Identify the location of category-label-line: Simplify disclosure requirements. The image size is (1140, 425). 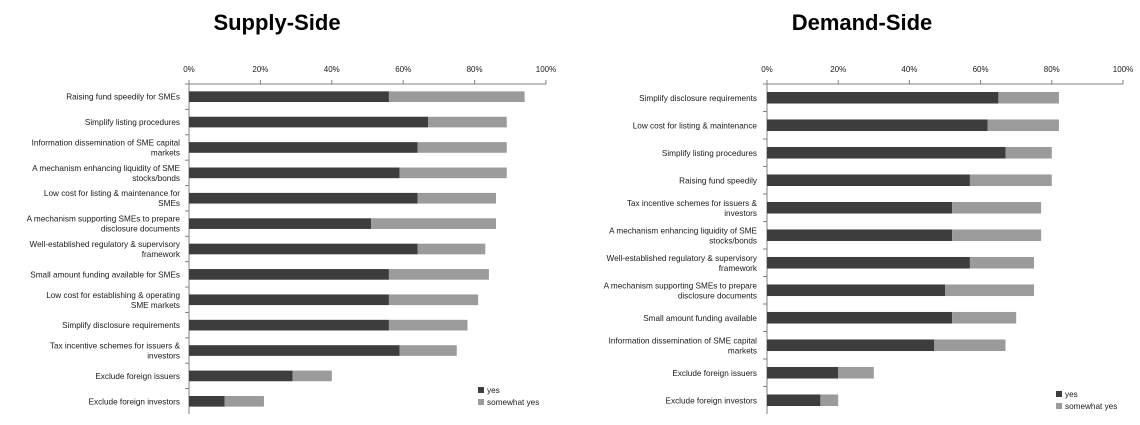
(121, 325).